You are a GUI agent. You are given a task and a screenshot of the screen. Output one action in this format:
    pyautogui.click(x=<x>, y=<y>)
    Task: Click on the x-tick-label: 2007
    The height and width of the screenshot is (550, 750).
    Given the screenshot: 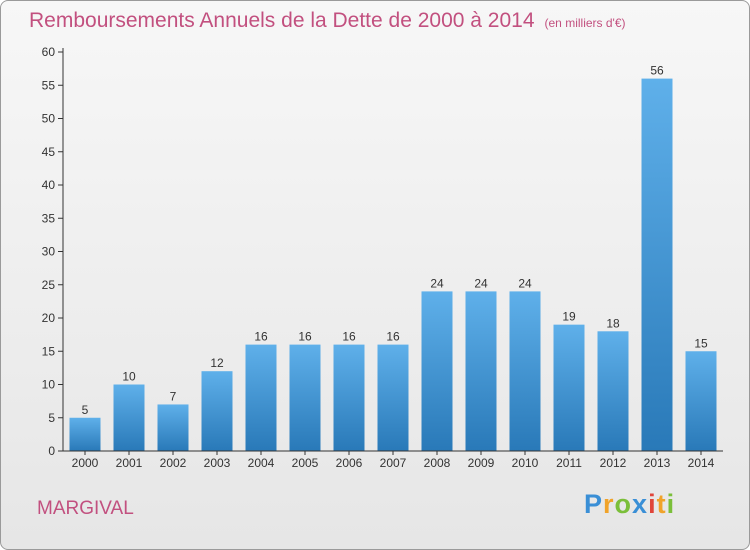 What is the action you would take?
    pyautogui.click(x=393, y=463)
    